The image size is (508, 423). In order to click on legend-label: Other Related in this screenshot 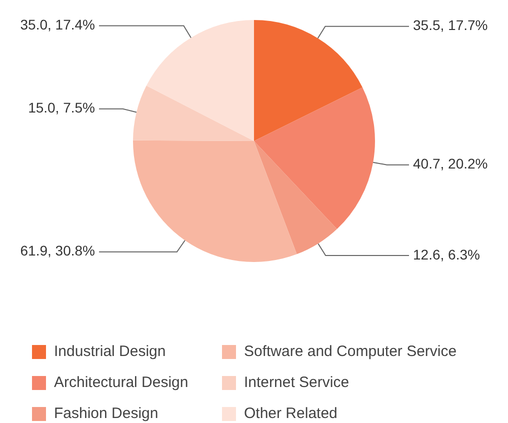, I will do `click(291, 413)`.